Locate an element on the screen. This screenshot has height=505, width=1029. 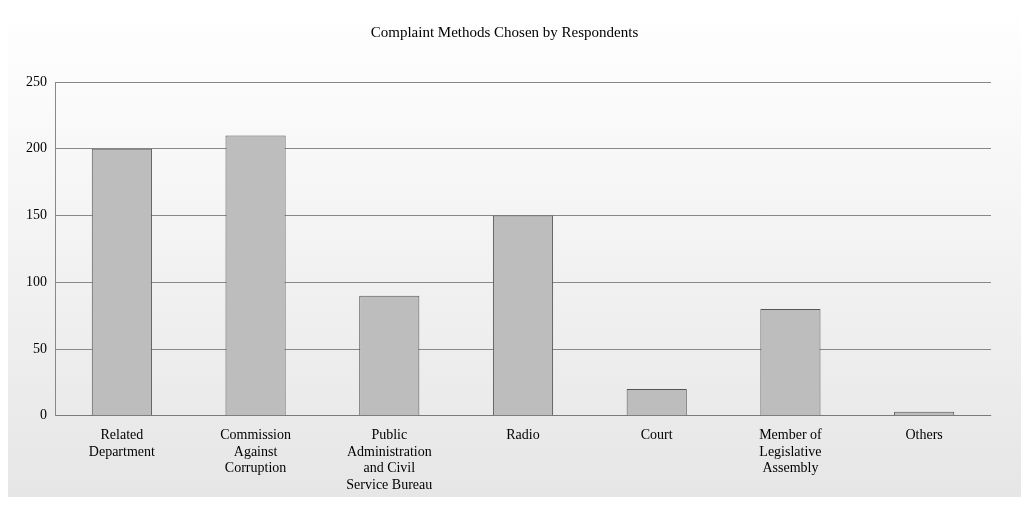
x-tick-label: Member of Legislative Assembly is located at coordinates (791, 451).